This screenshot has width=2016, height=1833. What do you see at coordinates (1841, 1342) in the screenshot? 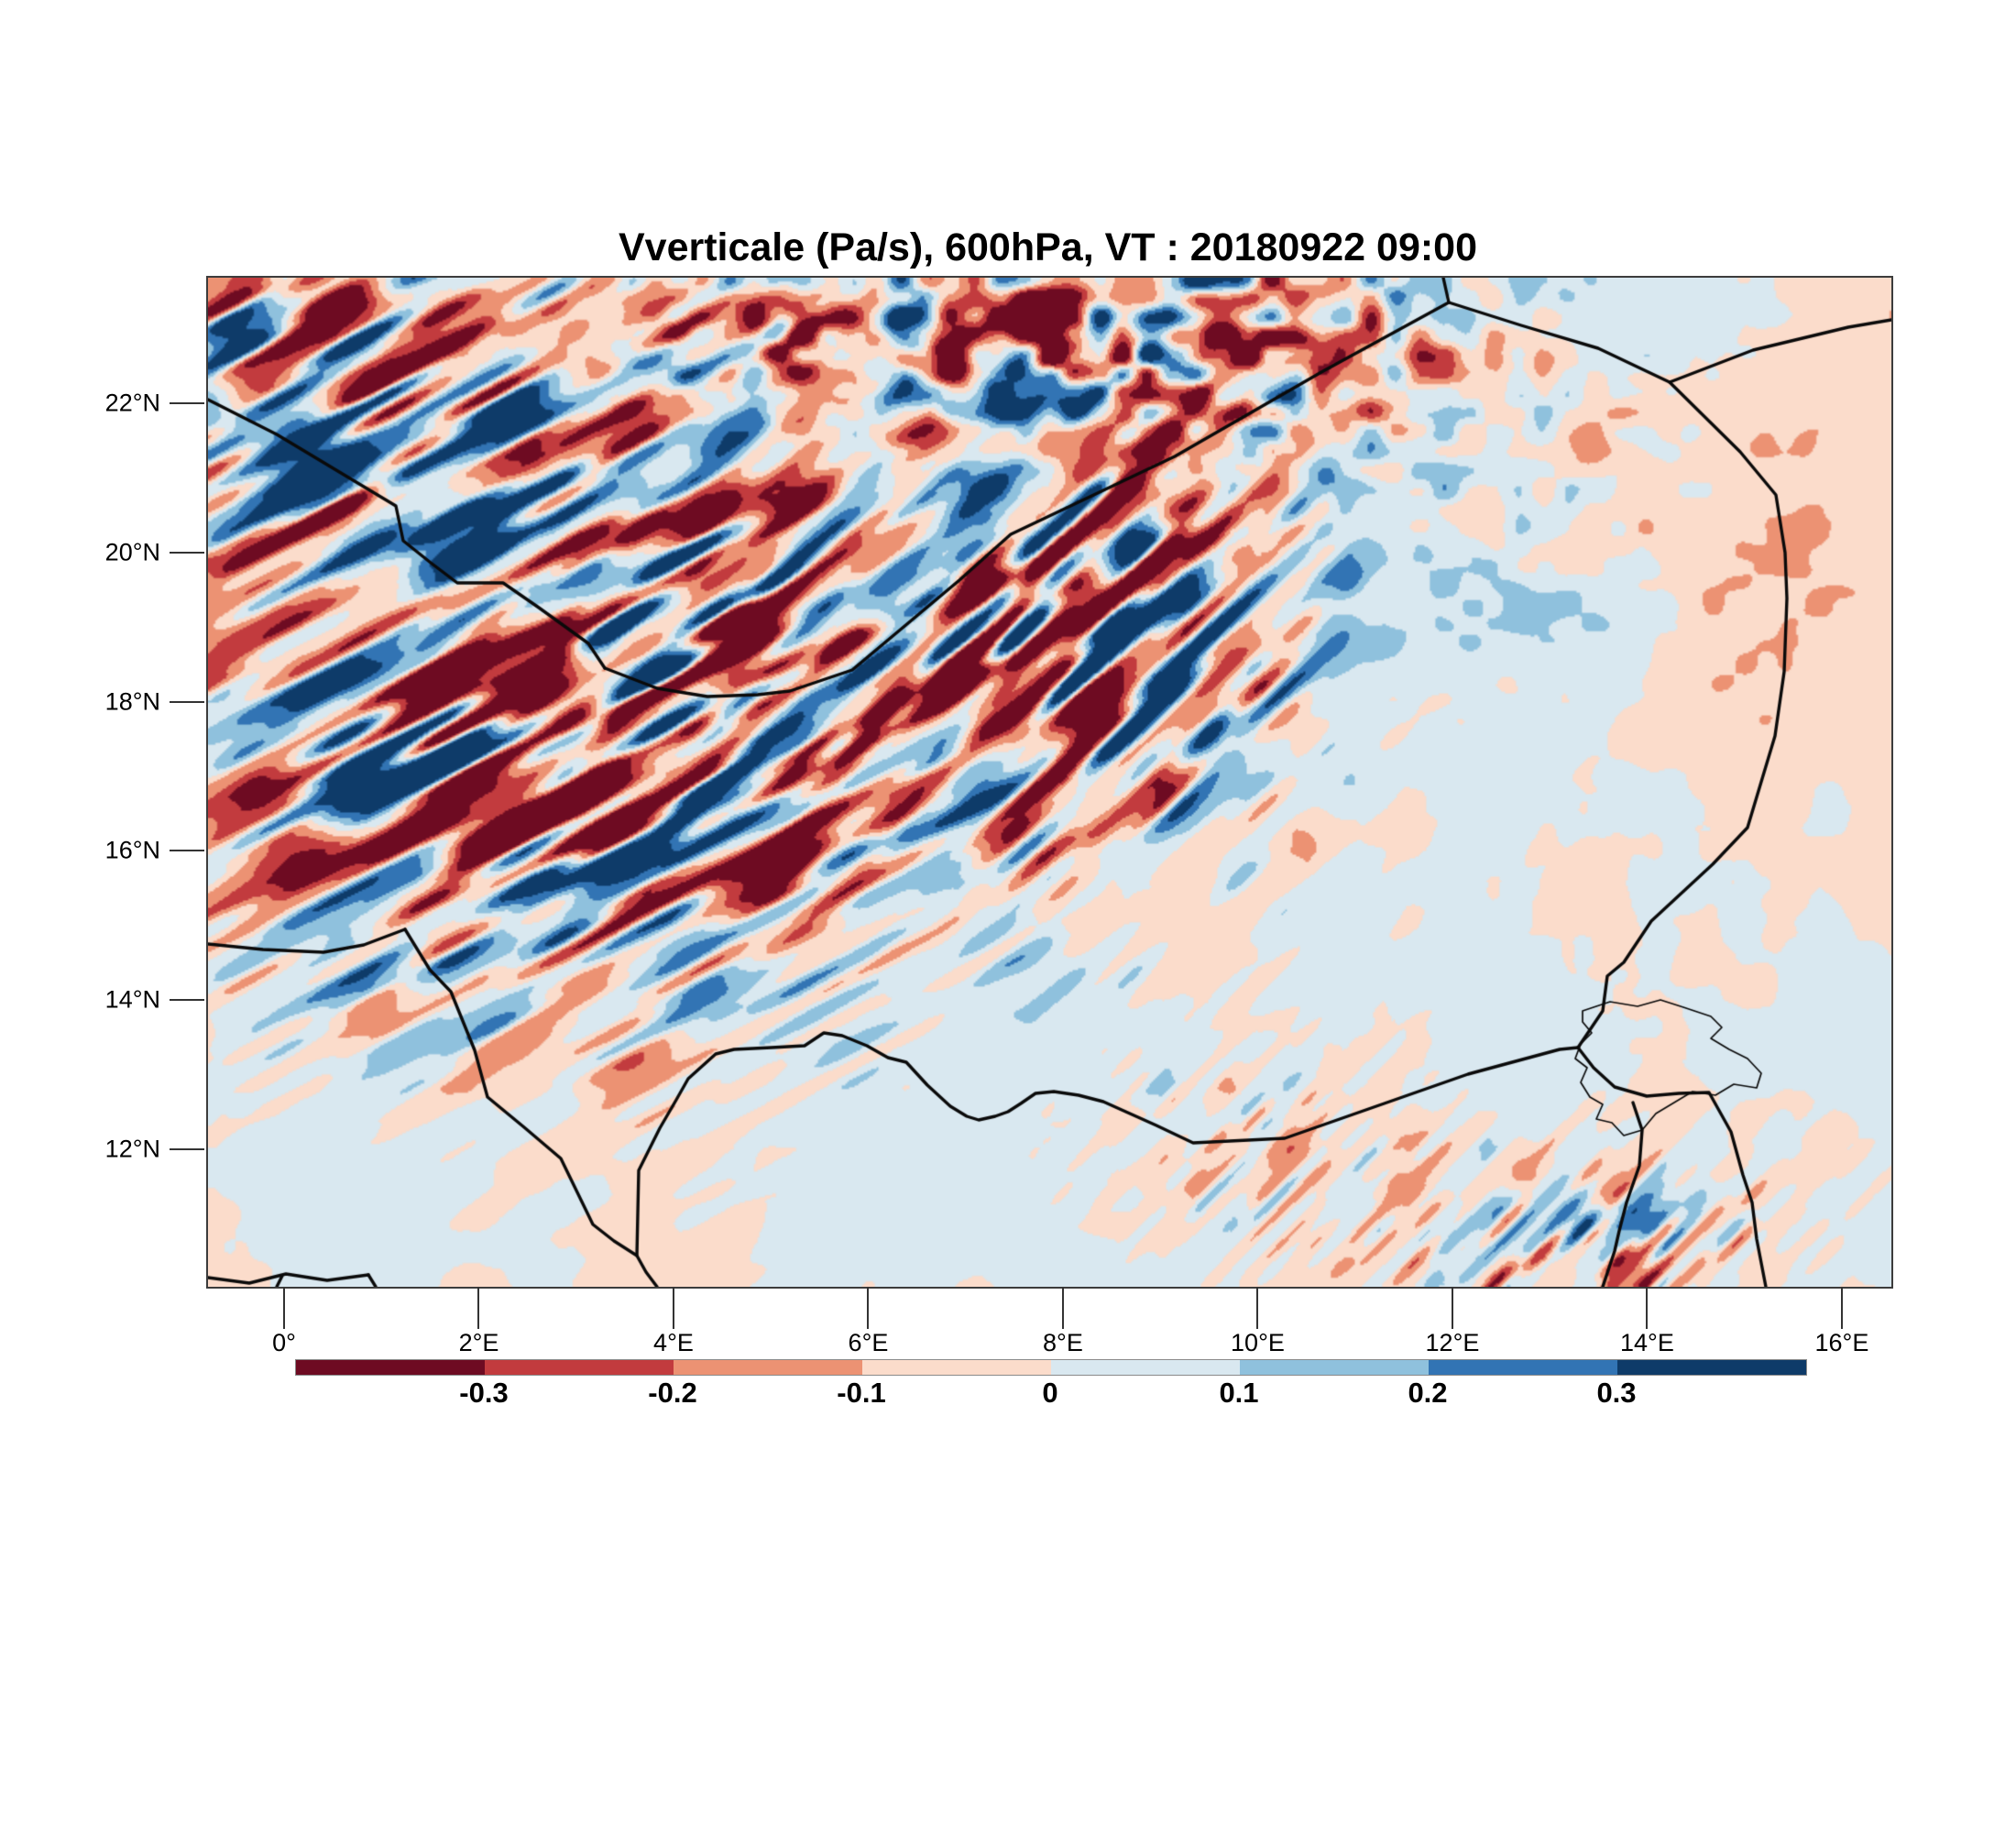
I see `x-axis-tick-label: 16°E` at bounding box center [1841, 1342].